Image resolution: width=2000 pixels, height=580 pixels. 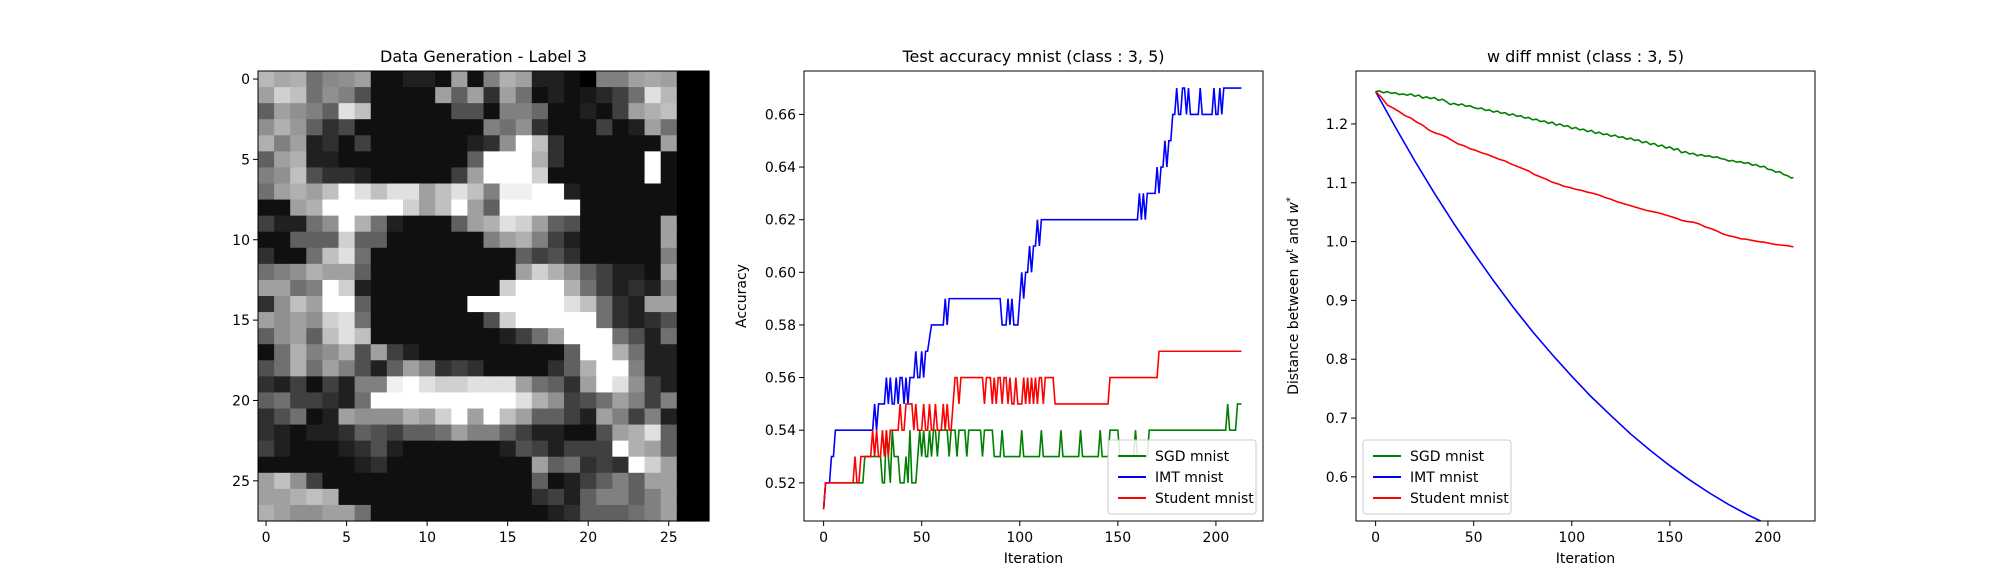 What do you see at coordinates (1585, 559) in the screenshot?
I see `wdiff-x-label: Iteration` at bounding box center [1585, 559].